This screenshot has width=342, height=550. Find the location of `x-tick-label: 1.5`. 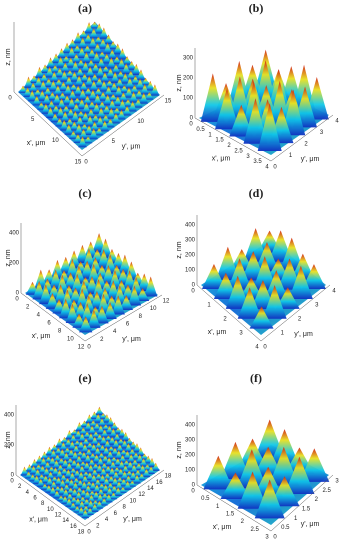

x-tick-label: 1.5 is located at coordinates (230, 515).